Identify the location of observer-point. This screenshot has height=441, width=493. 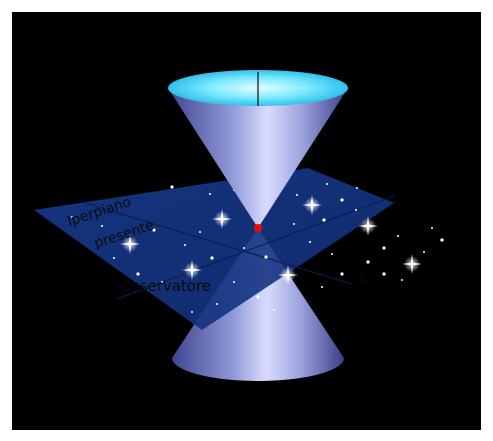
(258, 228).